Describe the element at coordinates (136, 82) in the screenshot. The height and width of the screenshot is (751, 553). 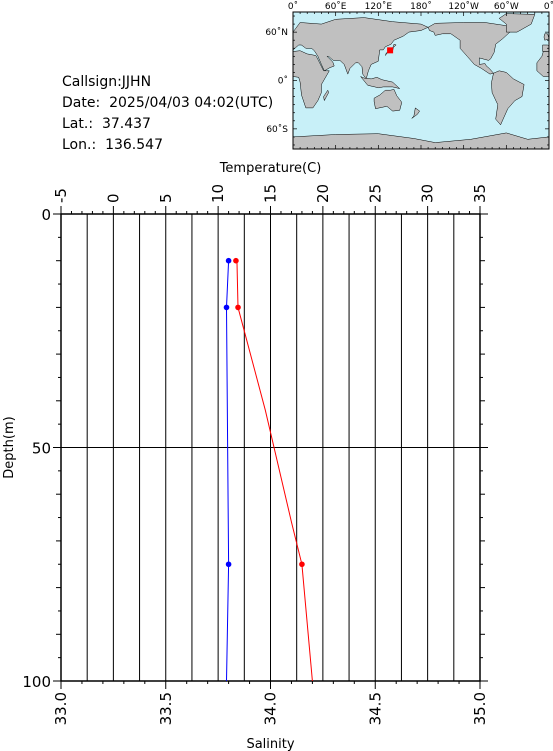
I see `callsign-value: JJHN` at that location.